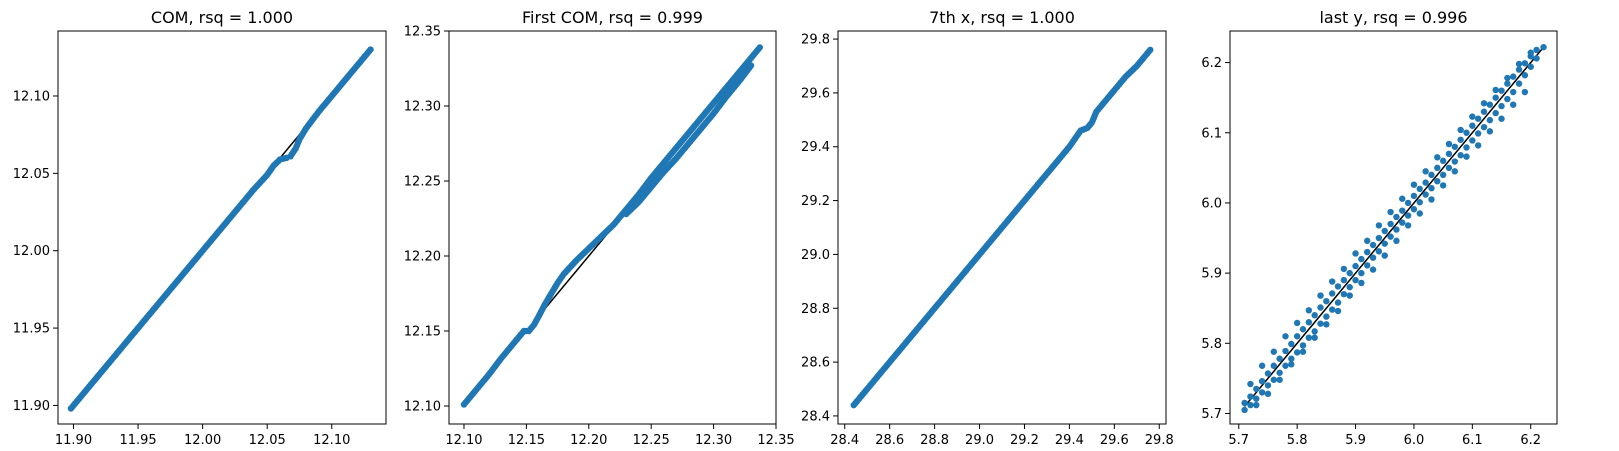 The image size is (1619, 451). I want to click on x-tick-label: 29.2, so click(1024, 440).